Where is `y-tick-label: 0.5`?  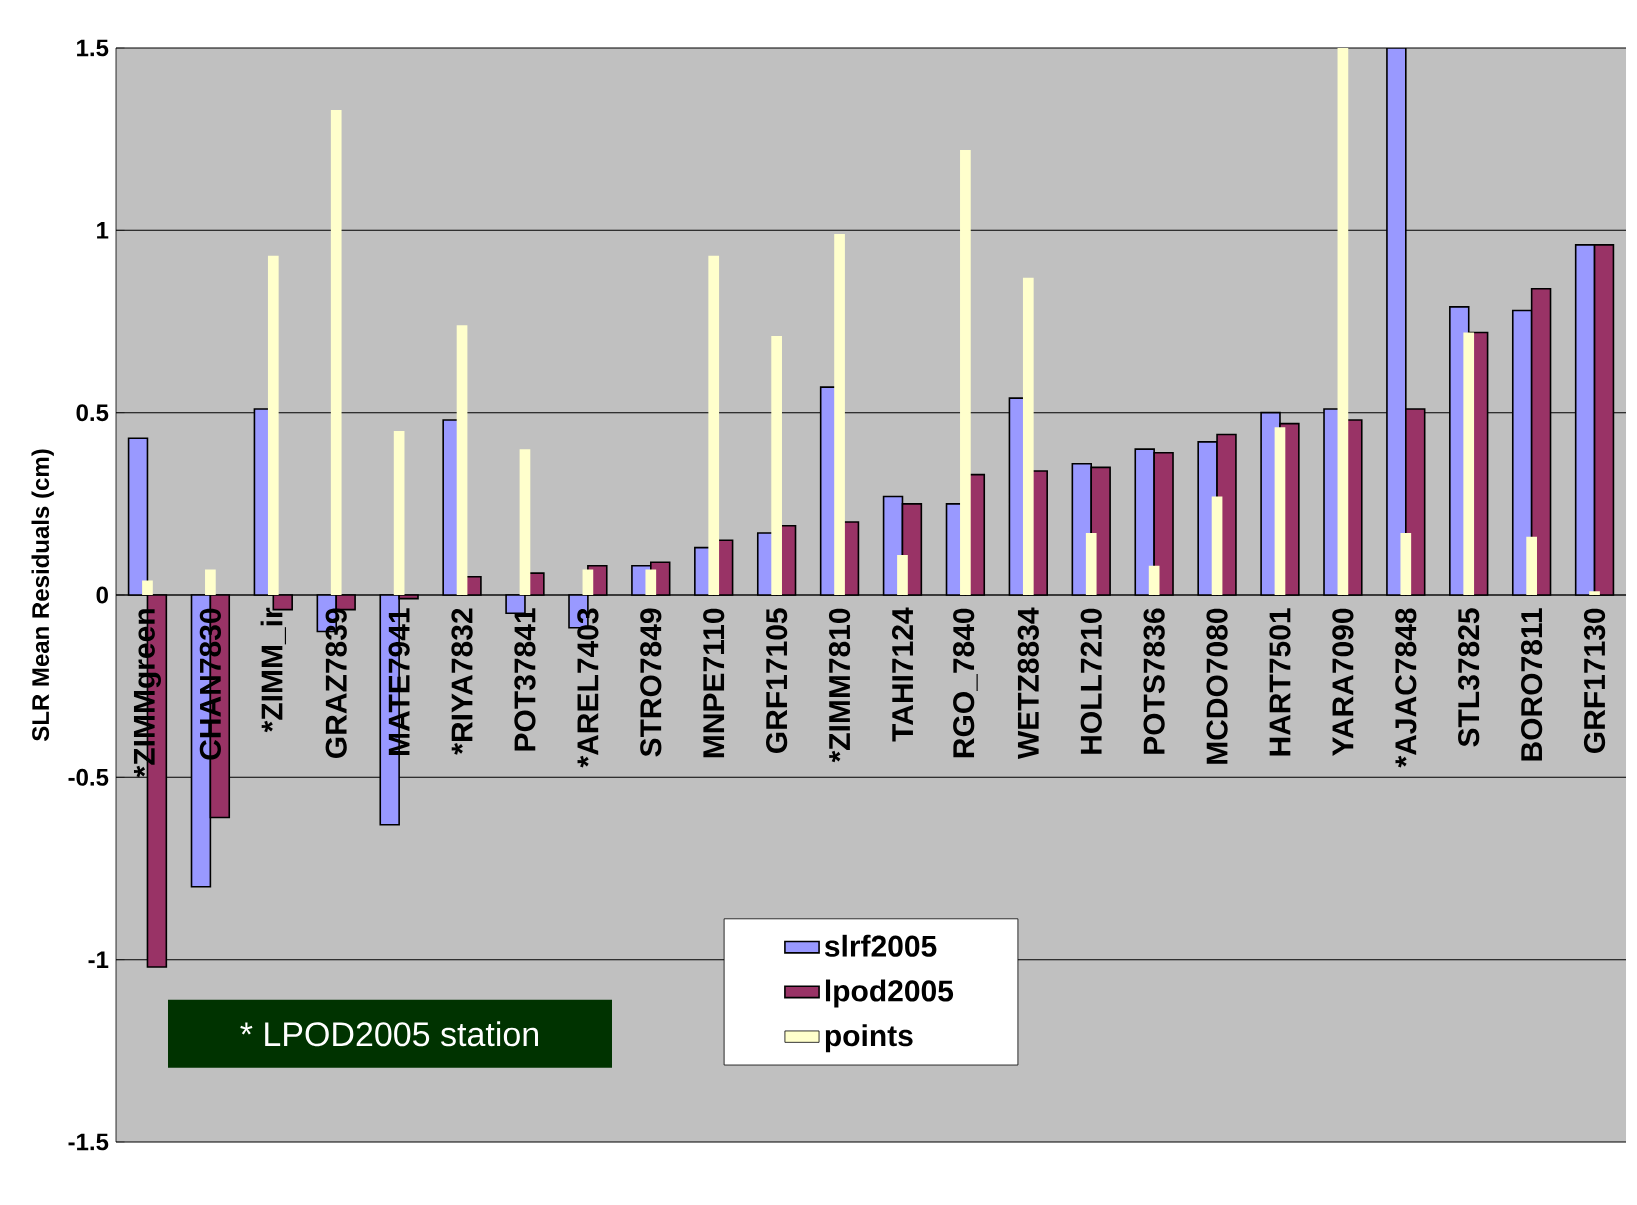 y-tick-label: 0.5 is located at coordinates (92, 413).